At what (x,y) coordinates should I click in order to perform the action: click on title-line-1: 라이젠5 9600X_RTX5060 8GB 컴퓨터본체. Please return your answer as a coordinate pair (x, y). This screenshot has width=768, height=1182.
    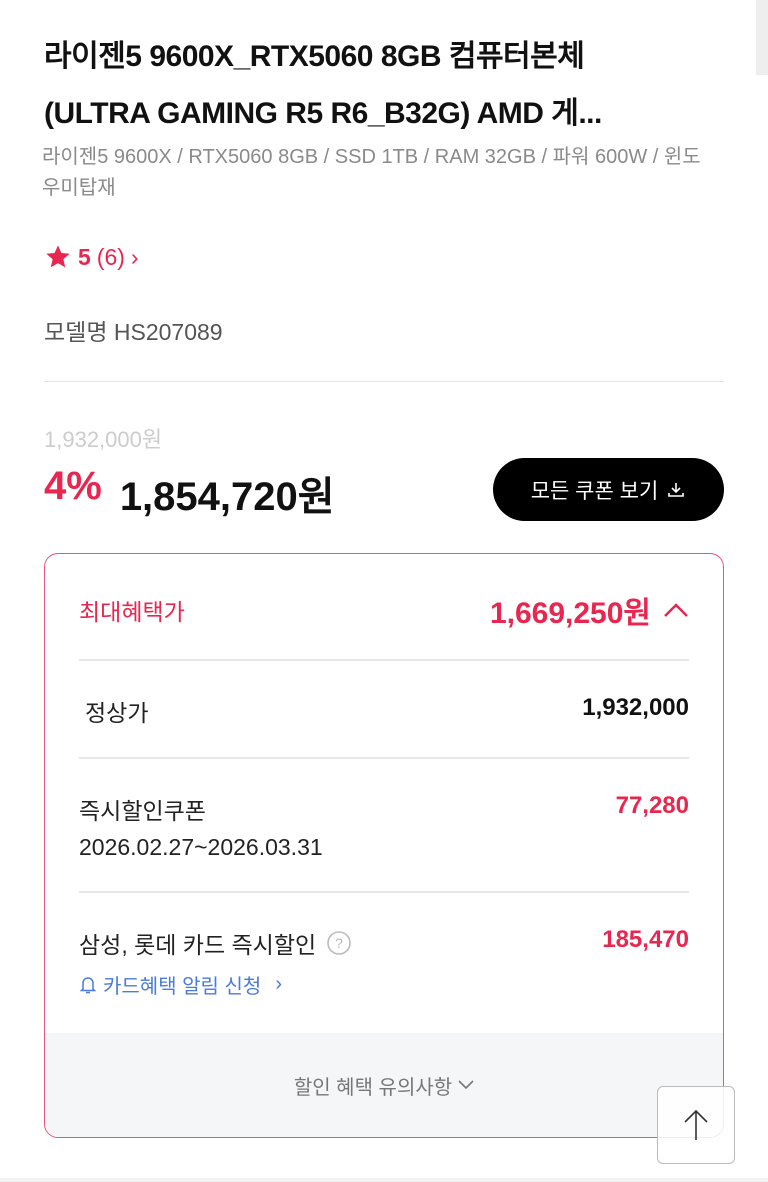
    Looking at the image, I should click on (314, 56).